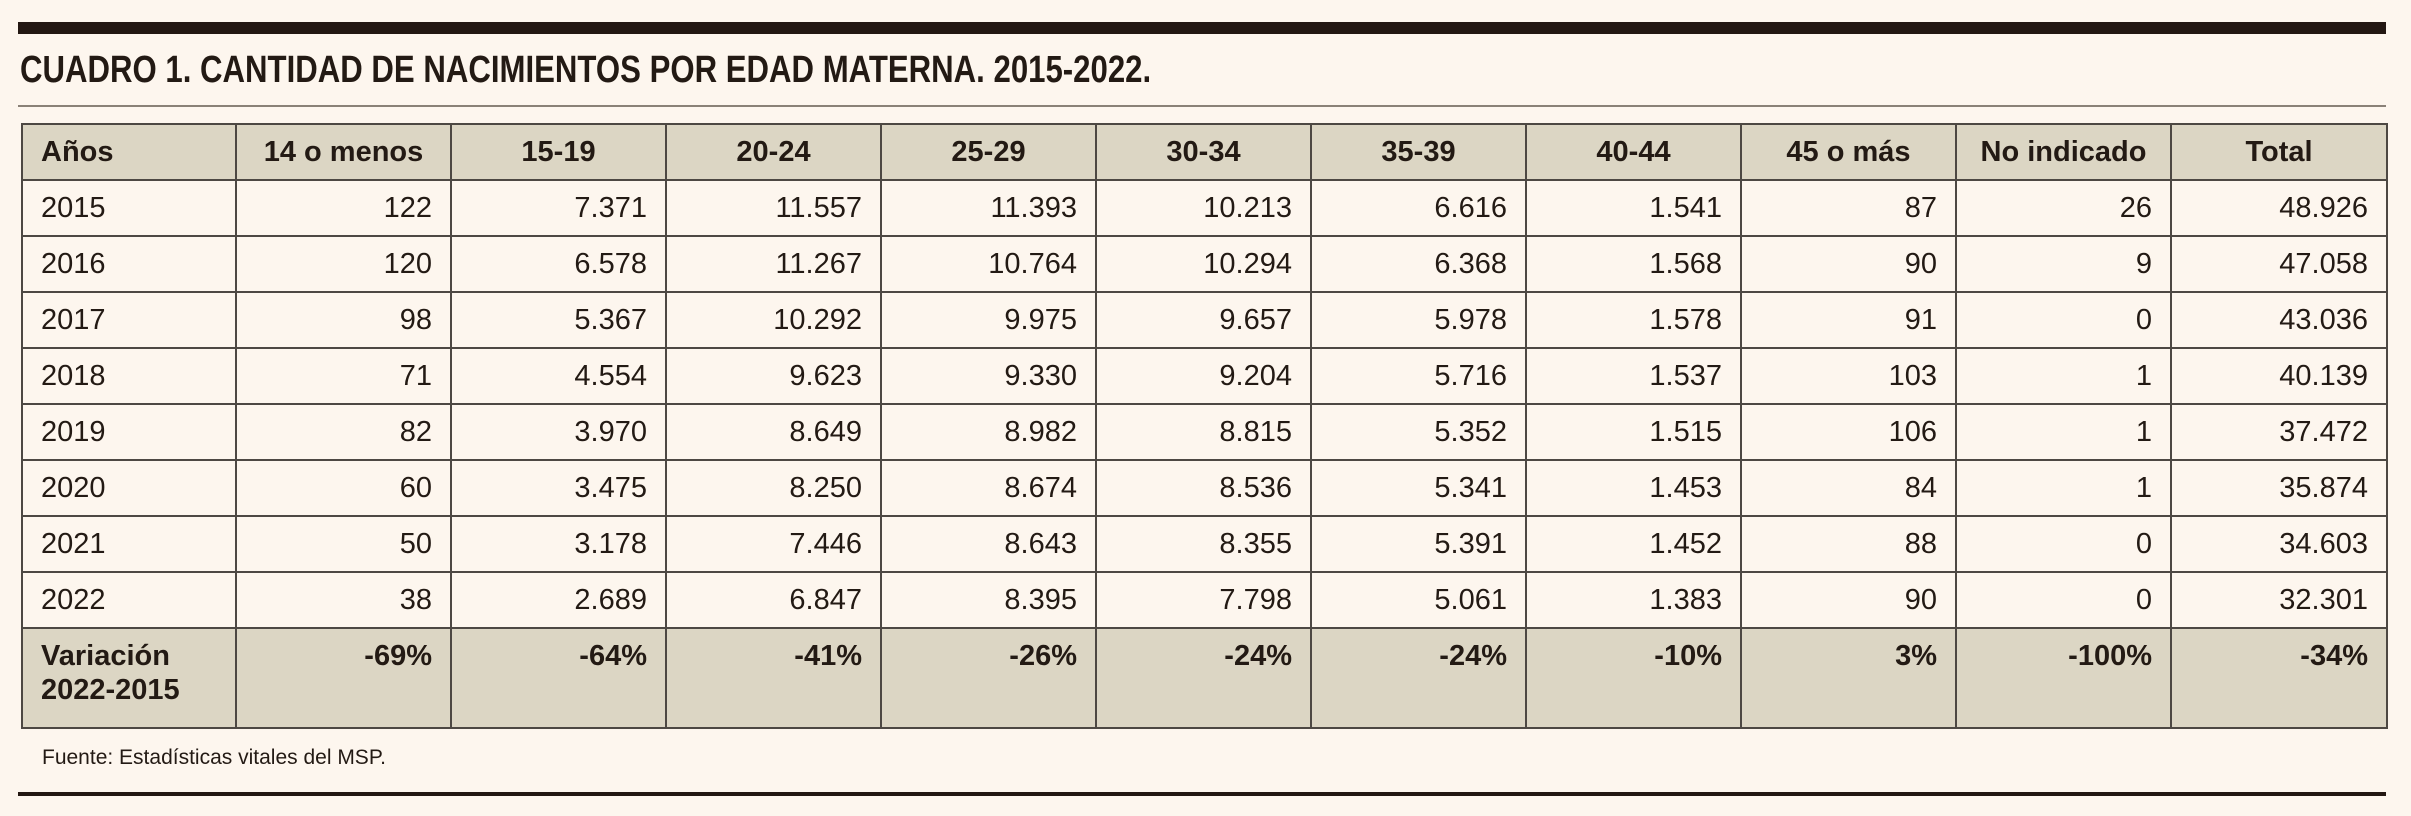 Image resolution: width=2411 pixels, height=816 pixels. Describe the element at coordinates (129, 678) in the screenshot. I see `variation-label: Variación 2022-2015` at that location.